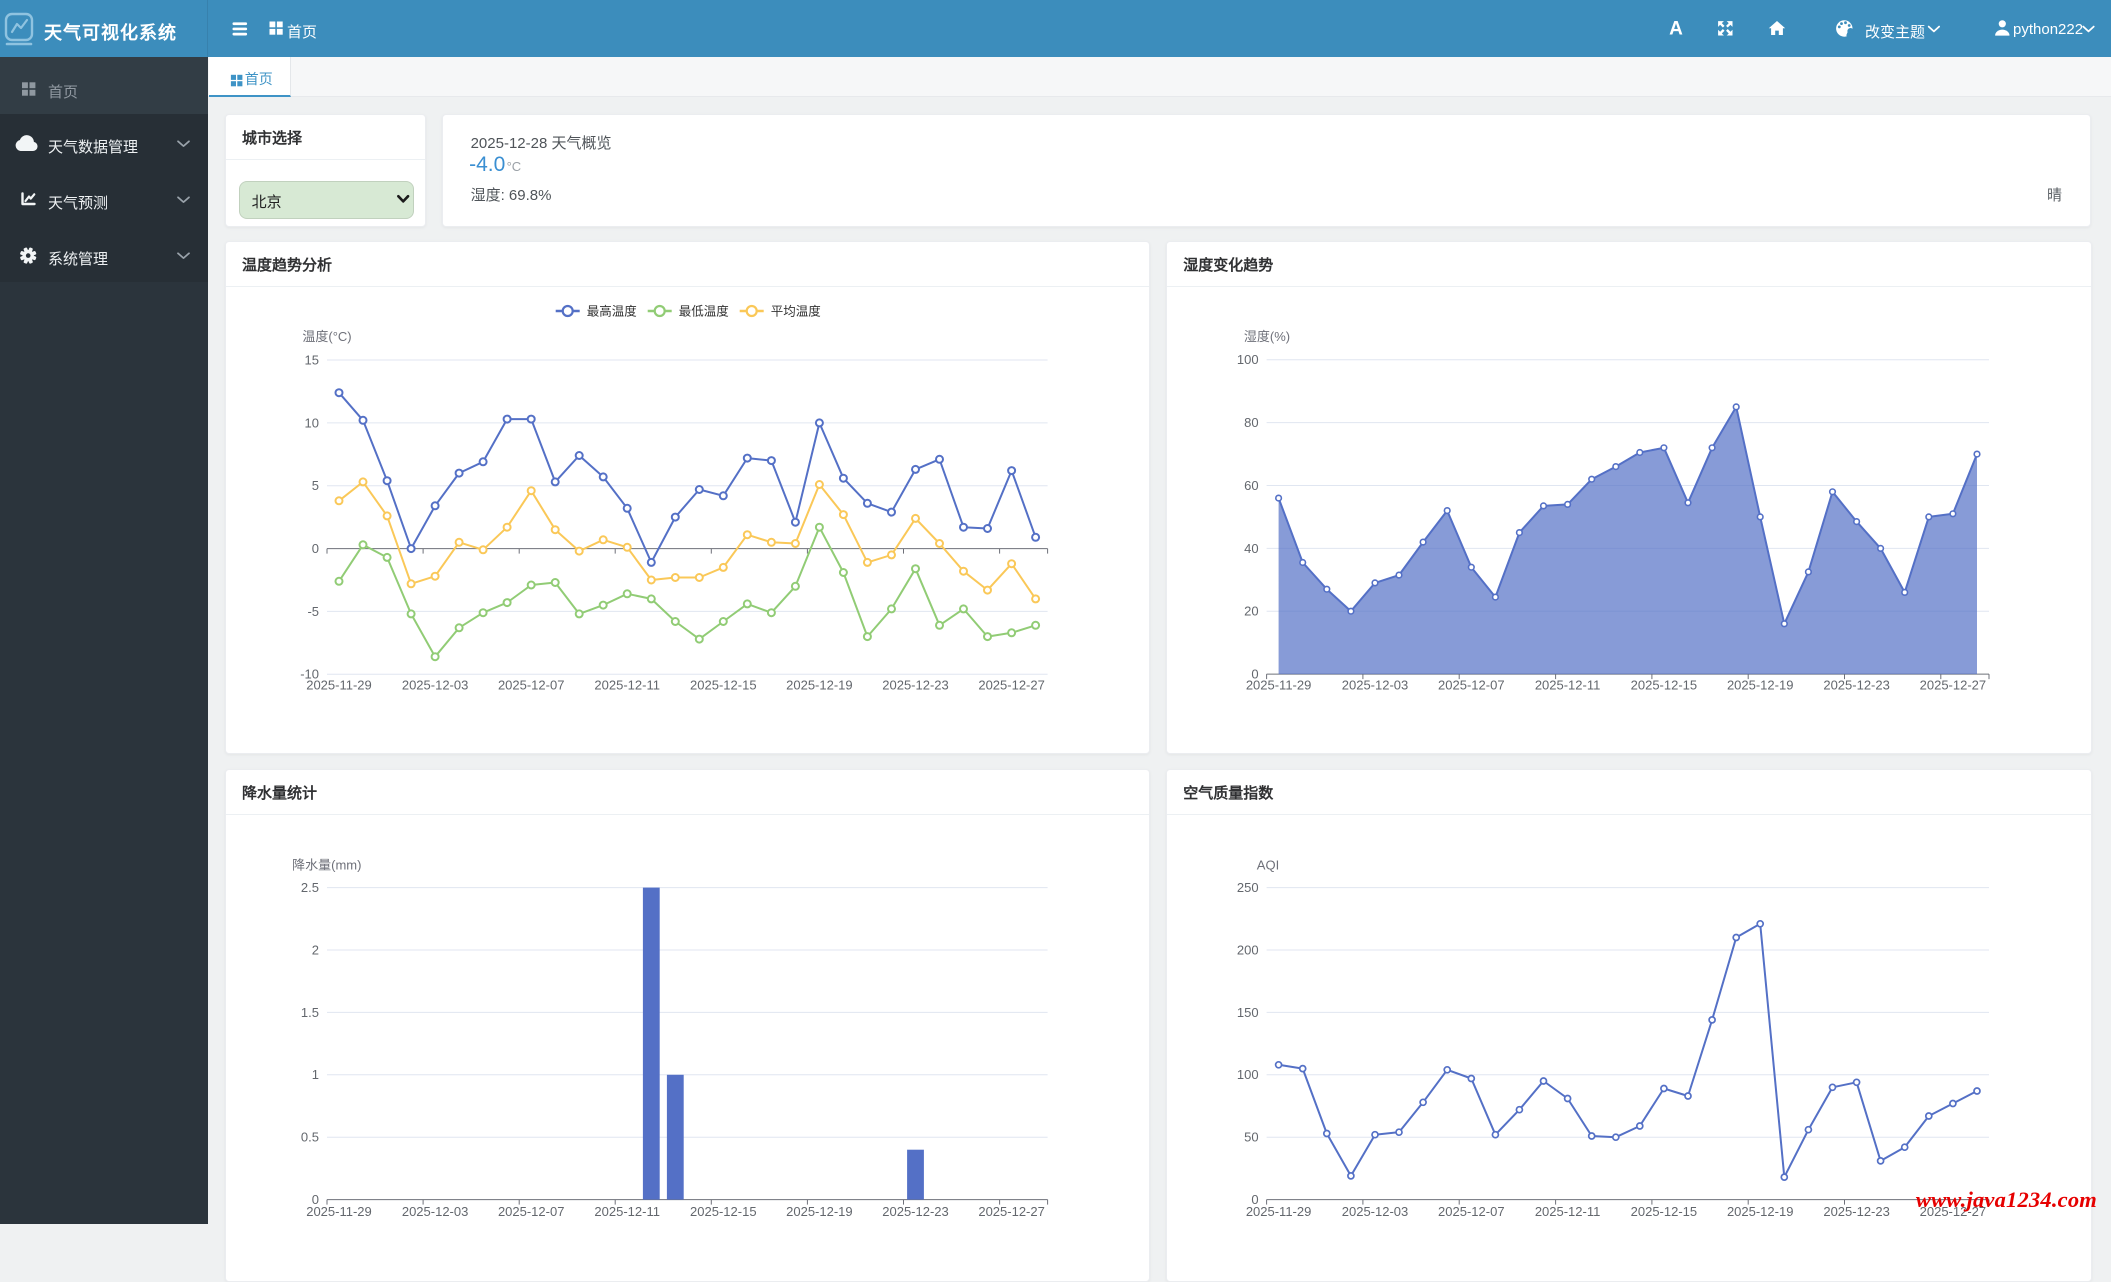 This screenshot has width=2111, height=1282. I want to click on svg-text: 最高温度, so click(612, 310).